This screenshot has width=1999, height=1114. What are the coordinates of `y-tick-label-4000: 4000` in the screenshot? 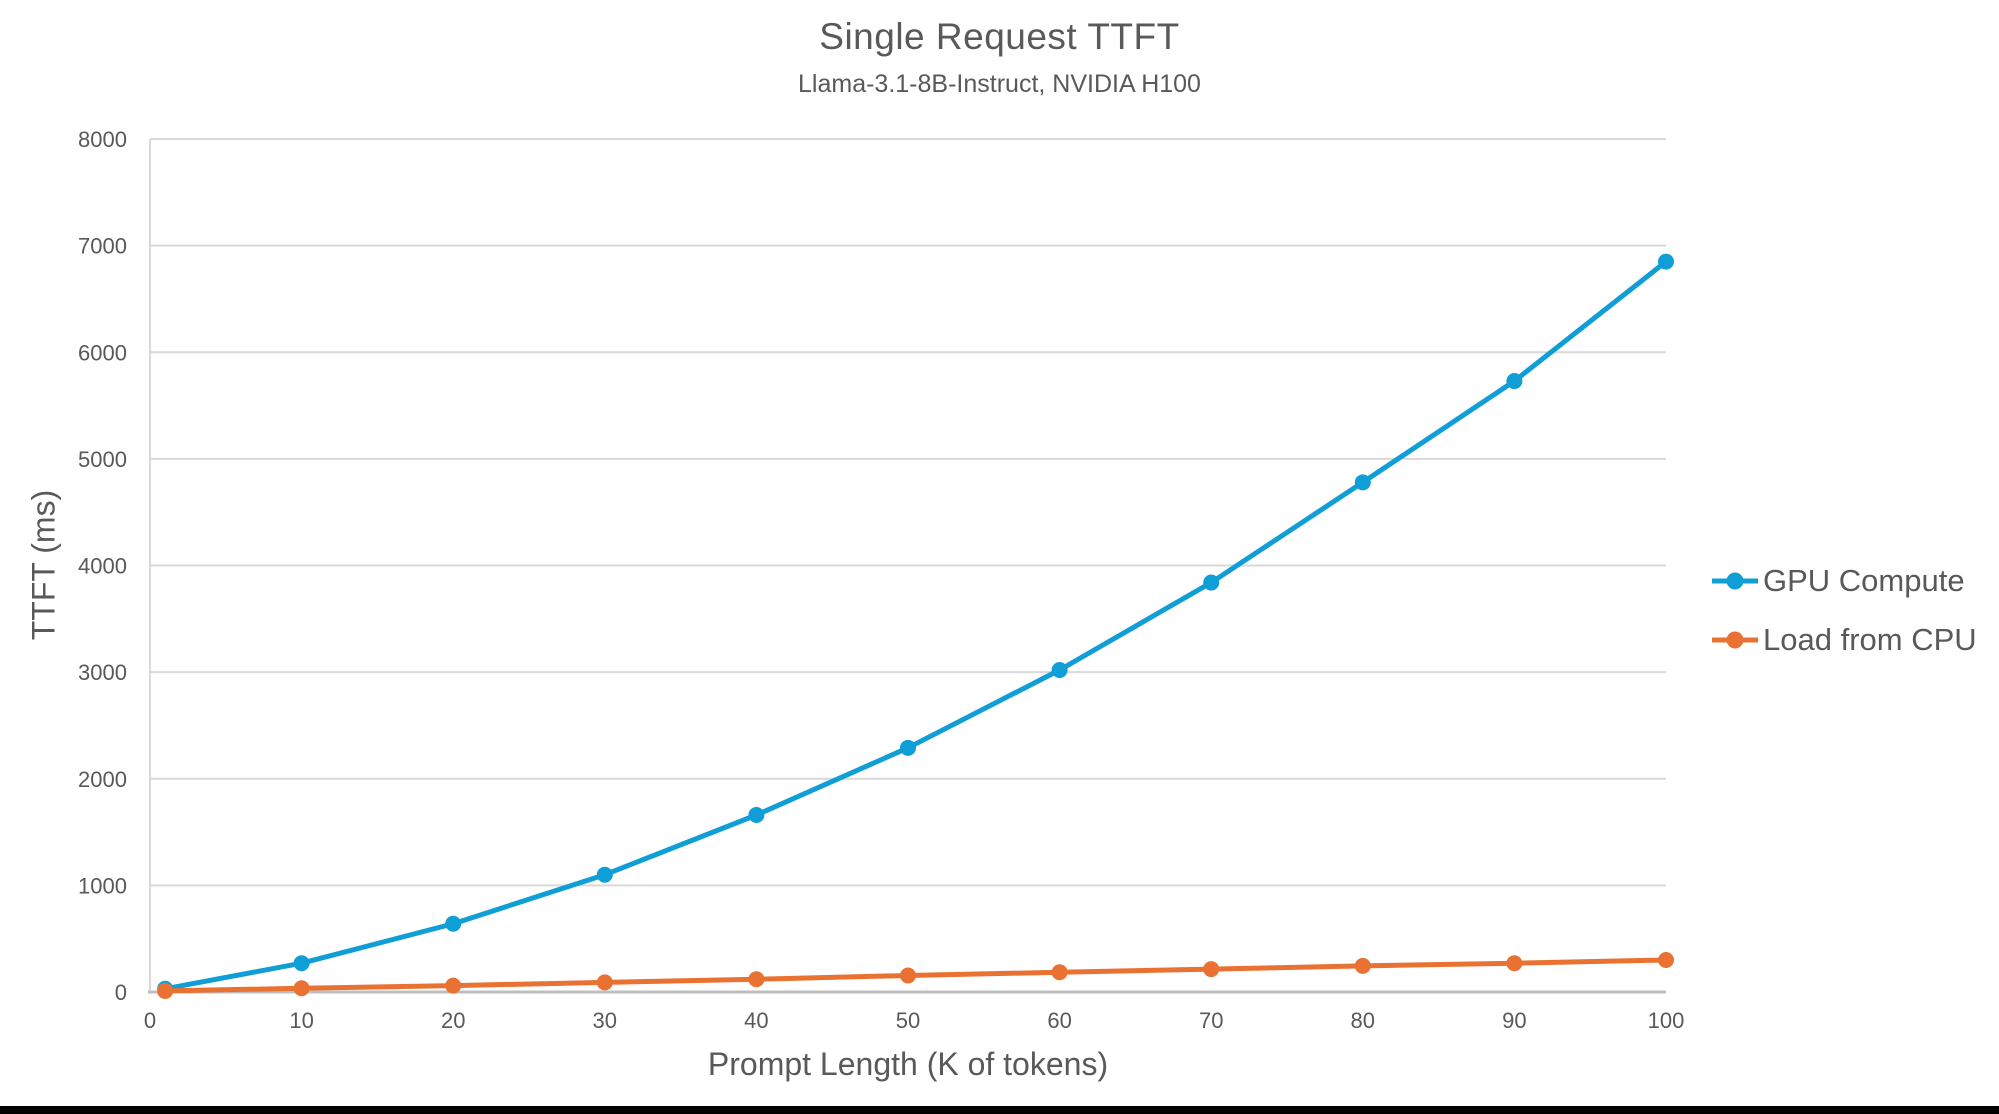 It's located at (102, 566).